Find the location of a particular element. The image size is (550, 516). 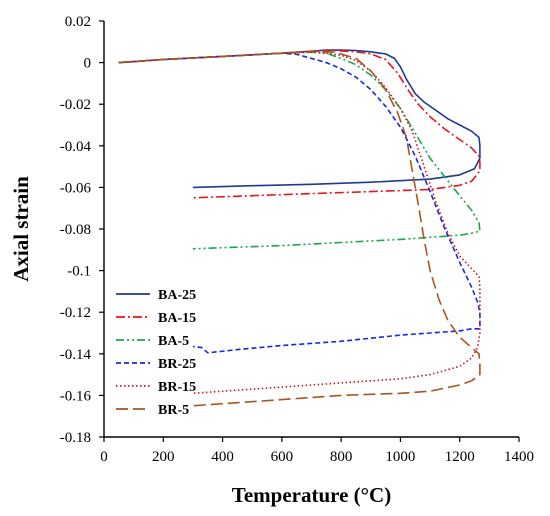

x-tick-label: 200 is located at coordinates (163, 457).